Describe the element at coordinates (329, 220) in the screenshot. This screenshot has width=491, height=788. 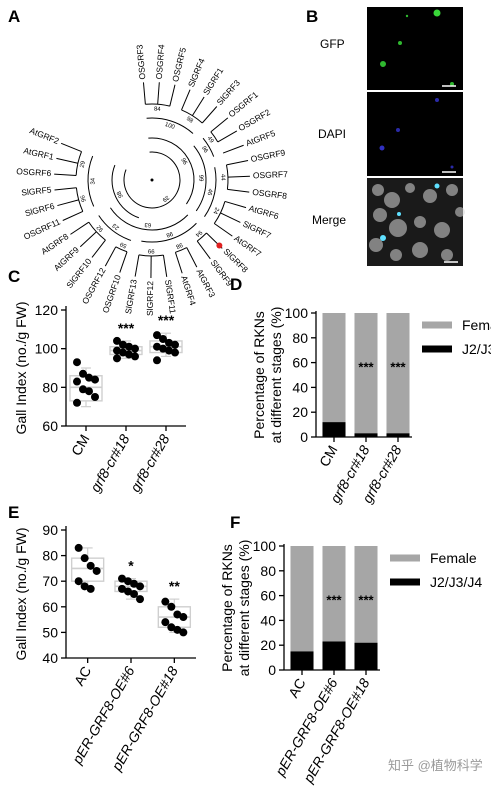
I see `row-label-merge: Merge` at that location.